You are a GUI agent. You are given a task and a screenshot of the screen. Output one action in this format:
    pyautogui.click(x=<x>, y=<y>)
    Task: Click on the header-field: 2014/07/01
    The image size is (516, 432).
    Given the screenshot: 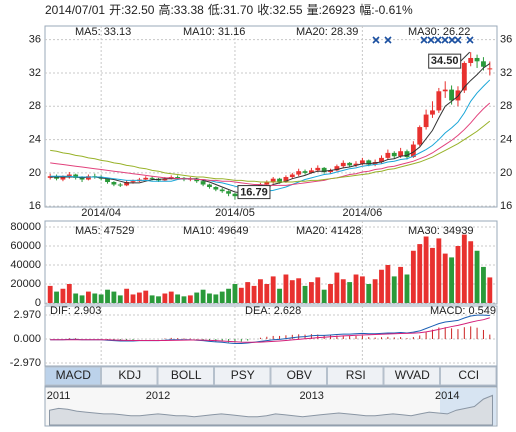 What is the action you would take?
    pyautogui.click(x=75, y=10)
    